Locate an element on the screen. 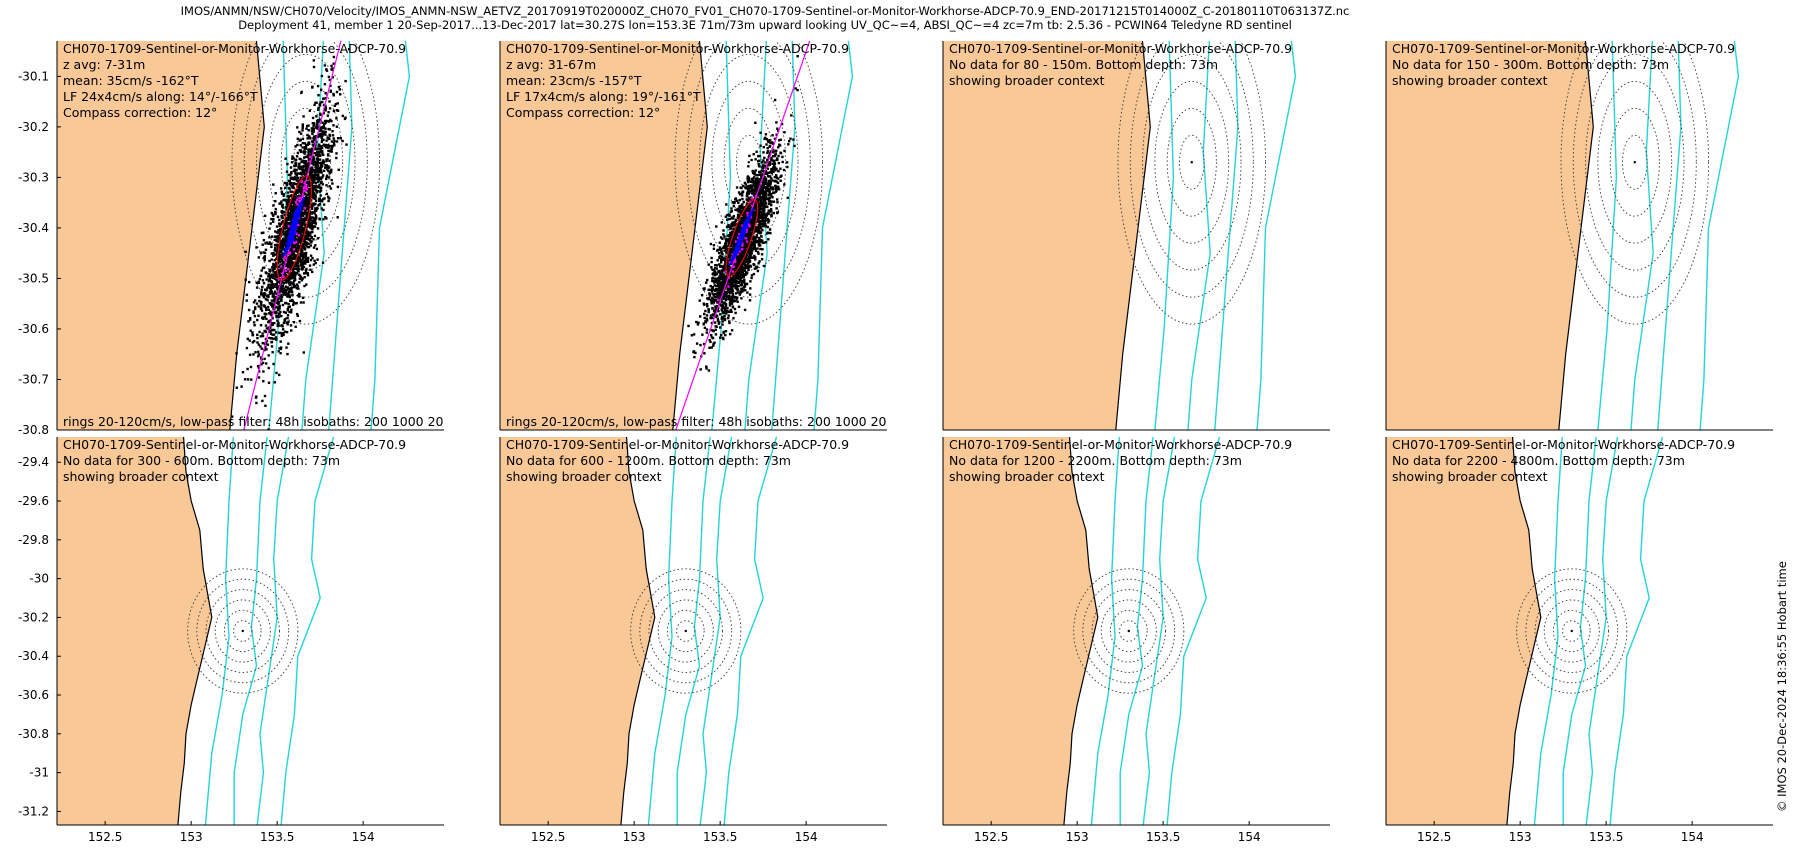  panel-annotation-line: z avg: 7-31m is located at coordinates (104, 64).